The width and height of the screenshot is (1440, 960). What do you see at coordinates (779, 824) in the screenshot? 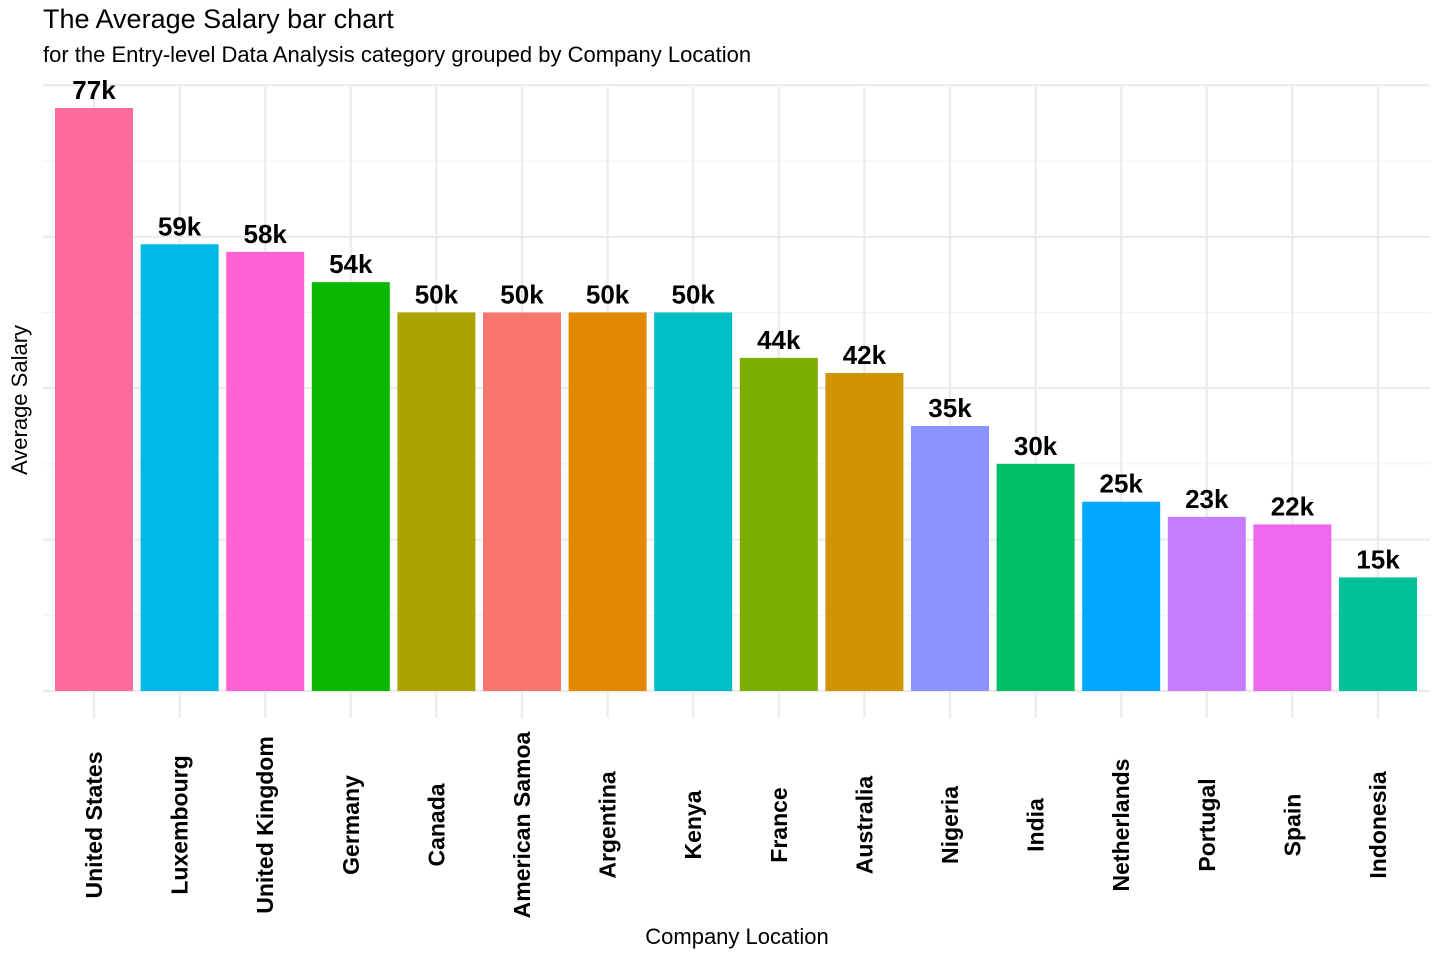
I see `x-tick-label: France` at bounding box center [779, 824].